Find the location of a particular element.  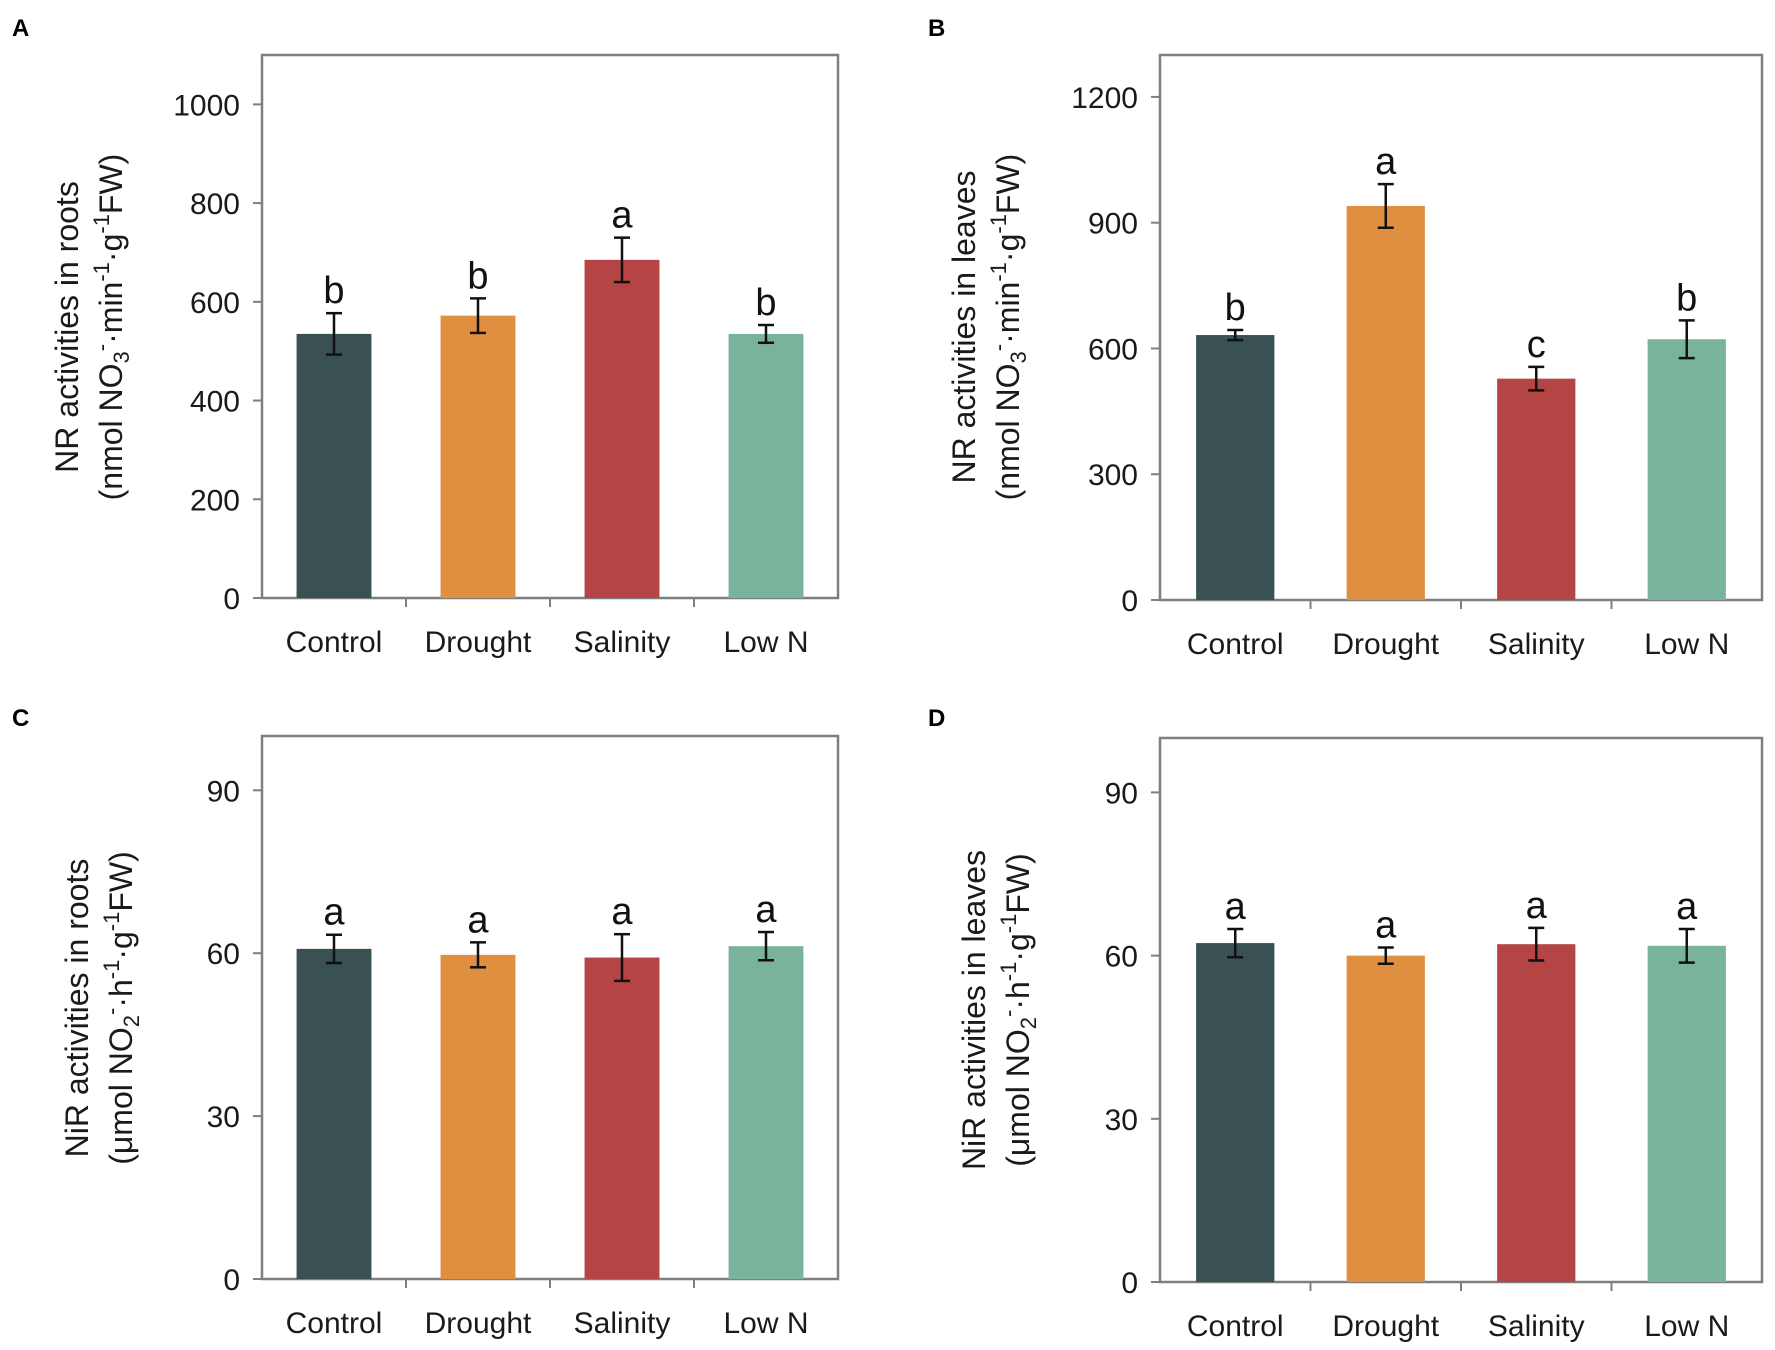

y-axis-title-line1: NiR activities in roots is located at coordinates (77, 1008).